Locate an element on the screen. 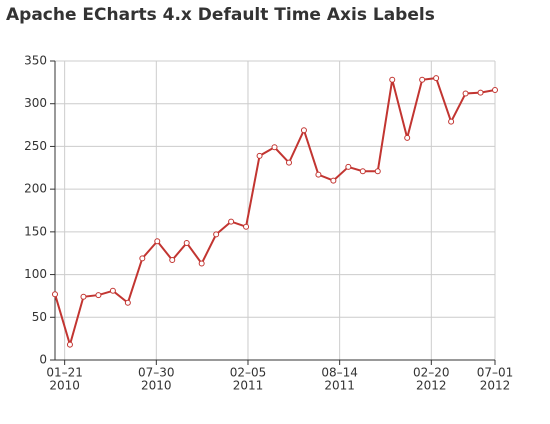 The width and height of the screenshot is (550, 424). y-tick-label: 250 is located at coordinates (35, 146).